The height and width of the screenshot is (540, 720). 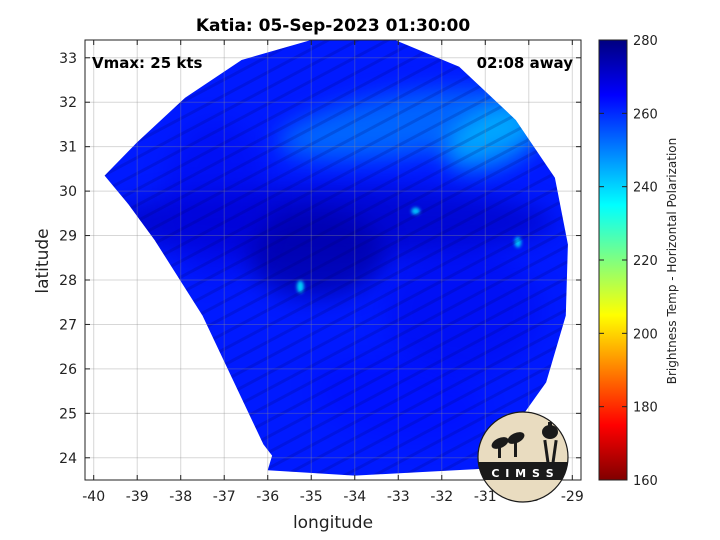 What do you see at coordinates (68, 370) in the screenshot?
I see `y-tick-label: 26` at bounding box center [68, 370].